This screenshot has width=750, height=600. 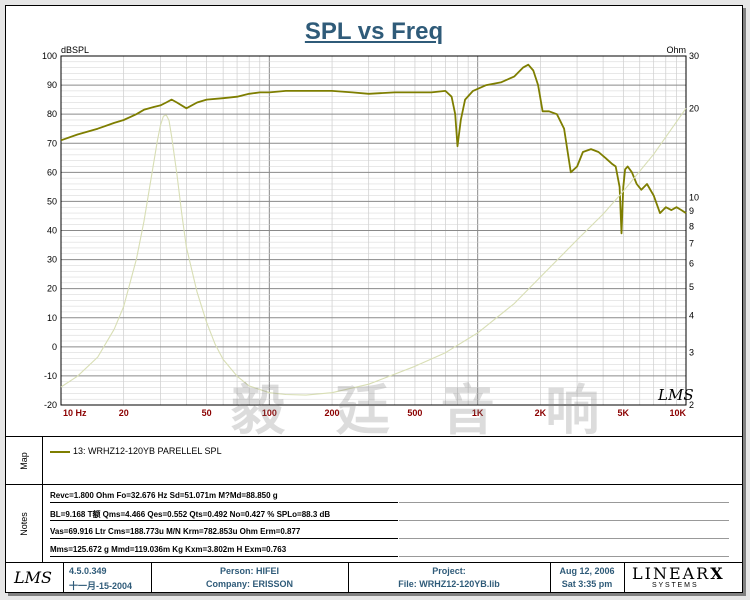 What do you see at coordinates (691, 211) in the screenshot?
I see `y2-tick-label: 9` at bounding box center [691, 211].